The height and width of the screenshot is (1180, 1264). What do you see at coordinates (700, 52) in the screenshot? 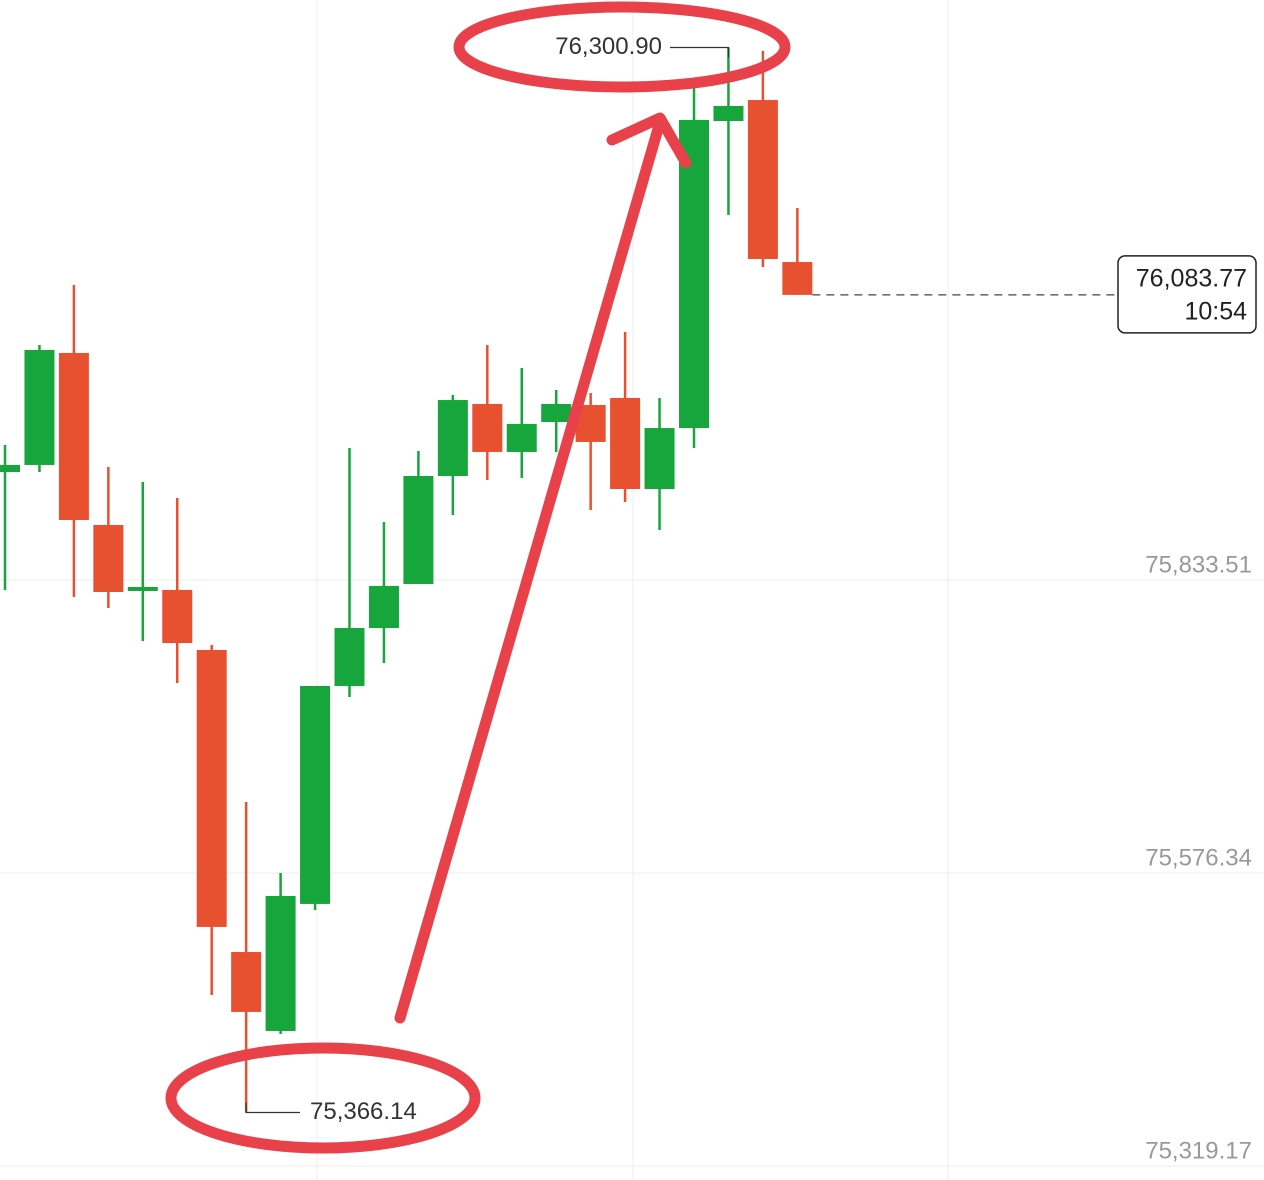
I see `high-leader` at bounding box center [700, 52].